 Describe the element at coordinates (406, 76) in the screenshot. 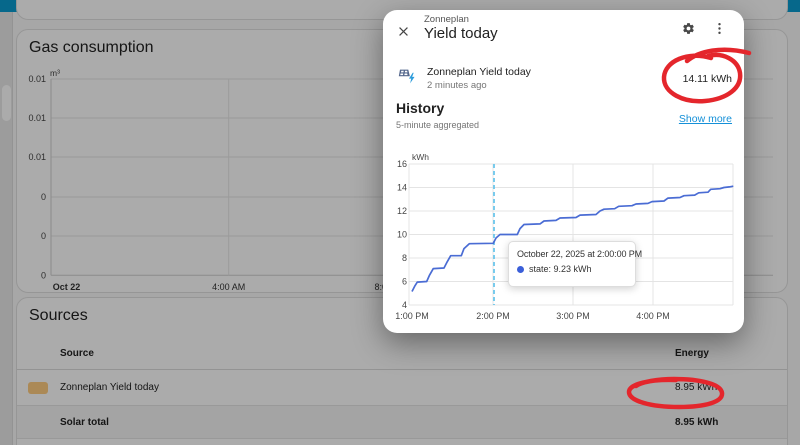

I see `solar-power-icon` at that location.